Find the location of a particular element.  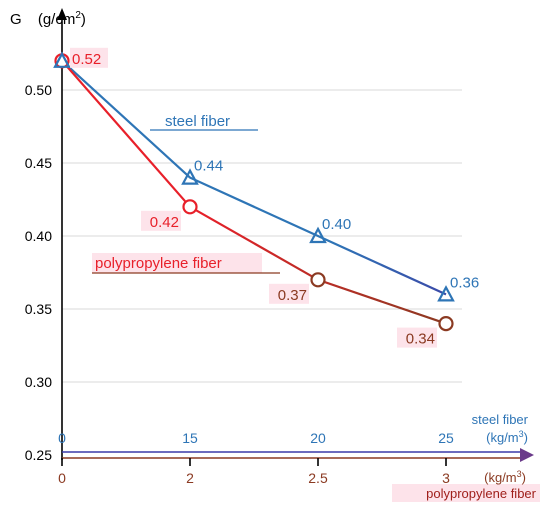

steel-x-tick-label: 15 is located at coordinates (190, 438).